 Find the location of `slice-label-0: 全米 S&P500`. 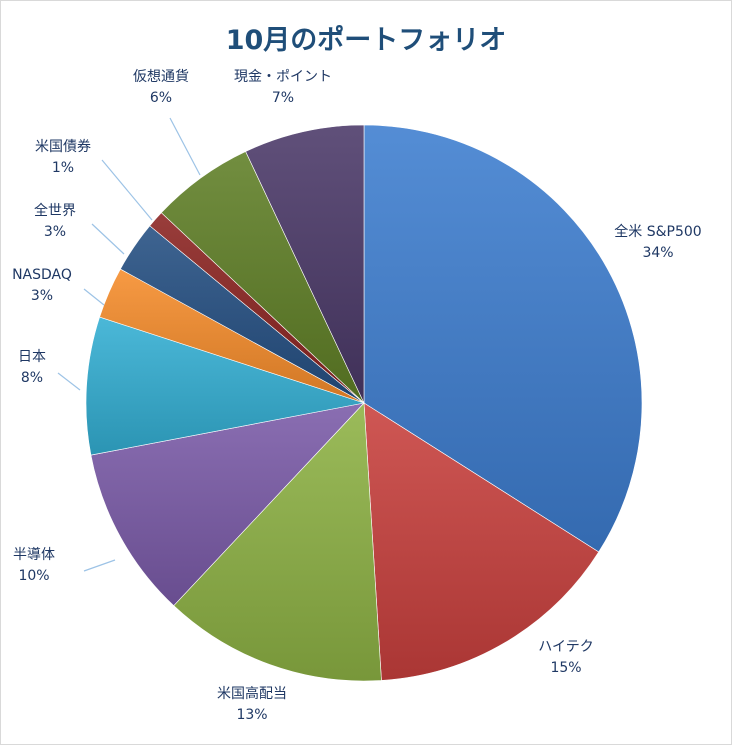

slice-label-0: 全米 S&P500 is located at coordinates (657, 231).